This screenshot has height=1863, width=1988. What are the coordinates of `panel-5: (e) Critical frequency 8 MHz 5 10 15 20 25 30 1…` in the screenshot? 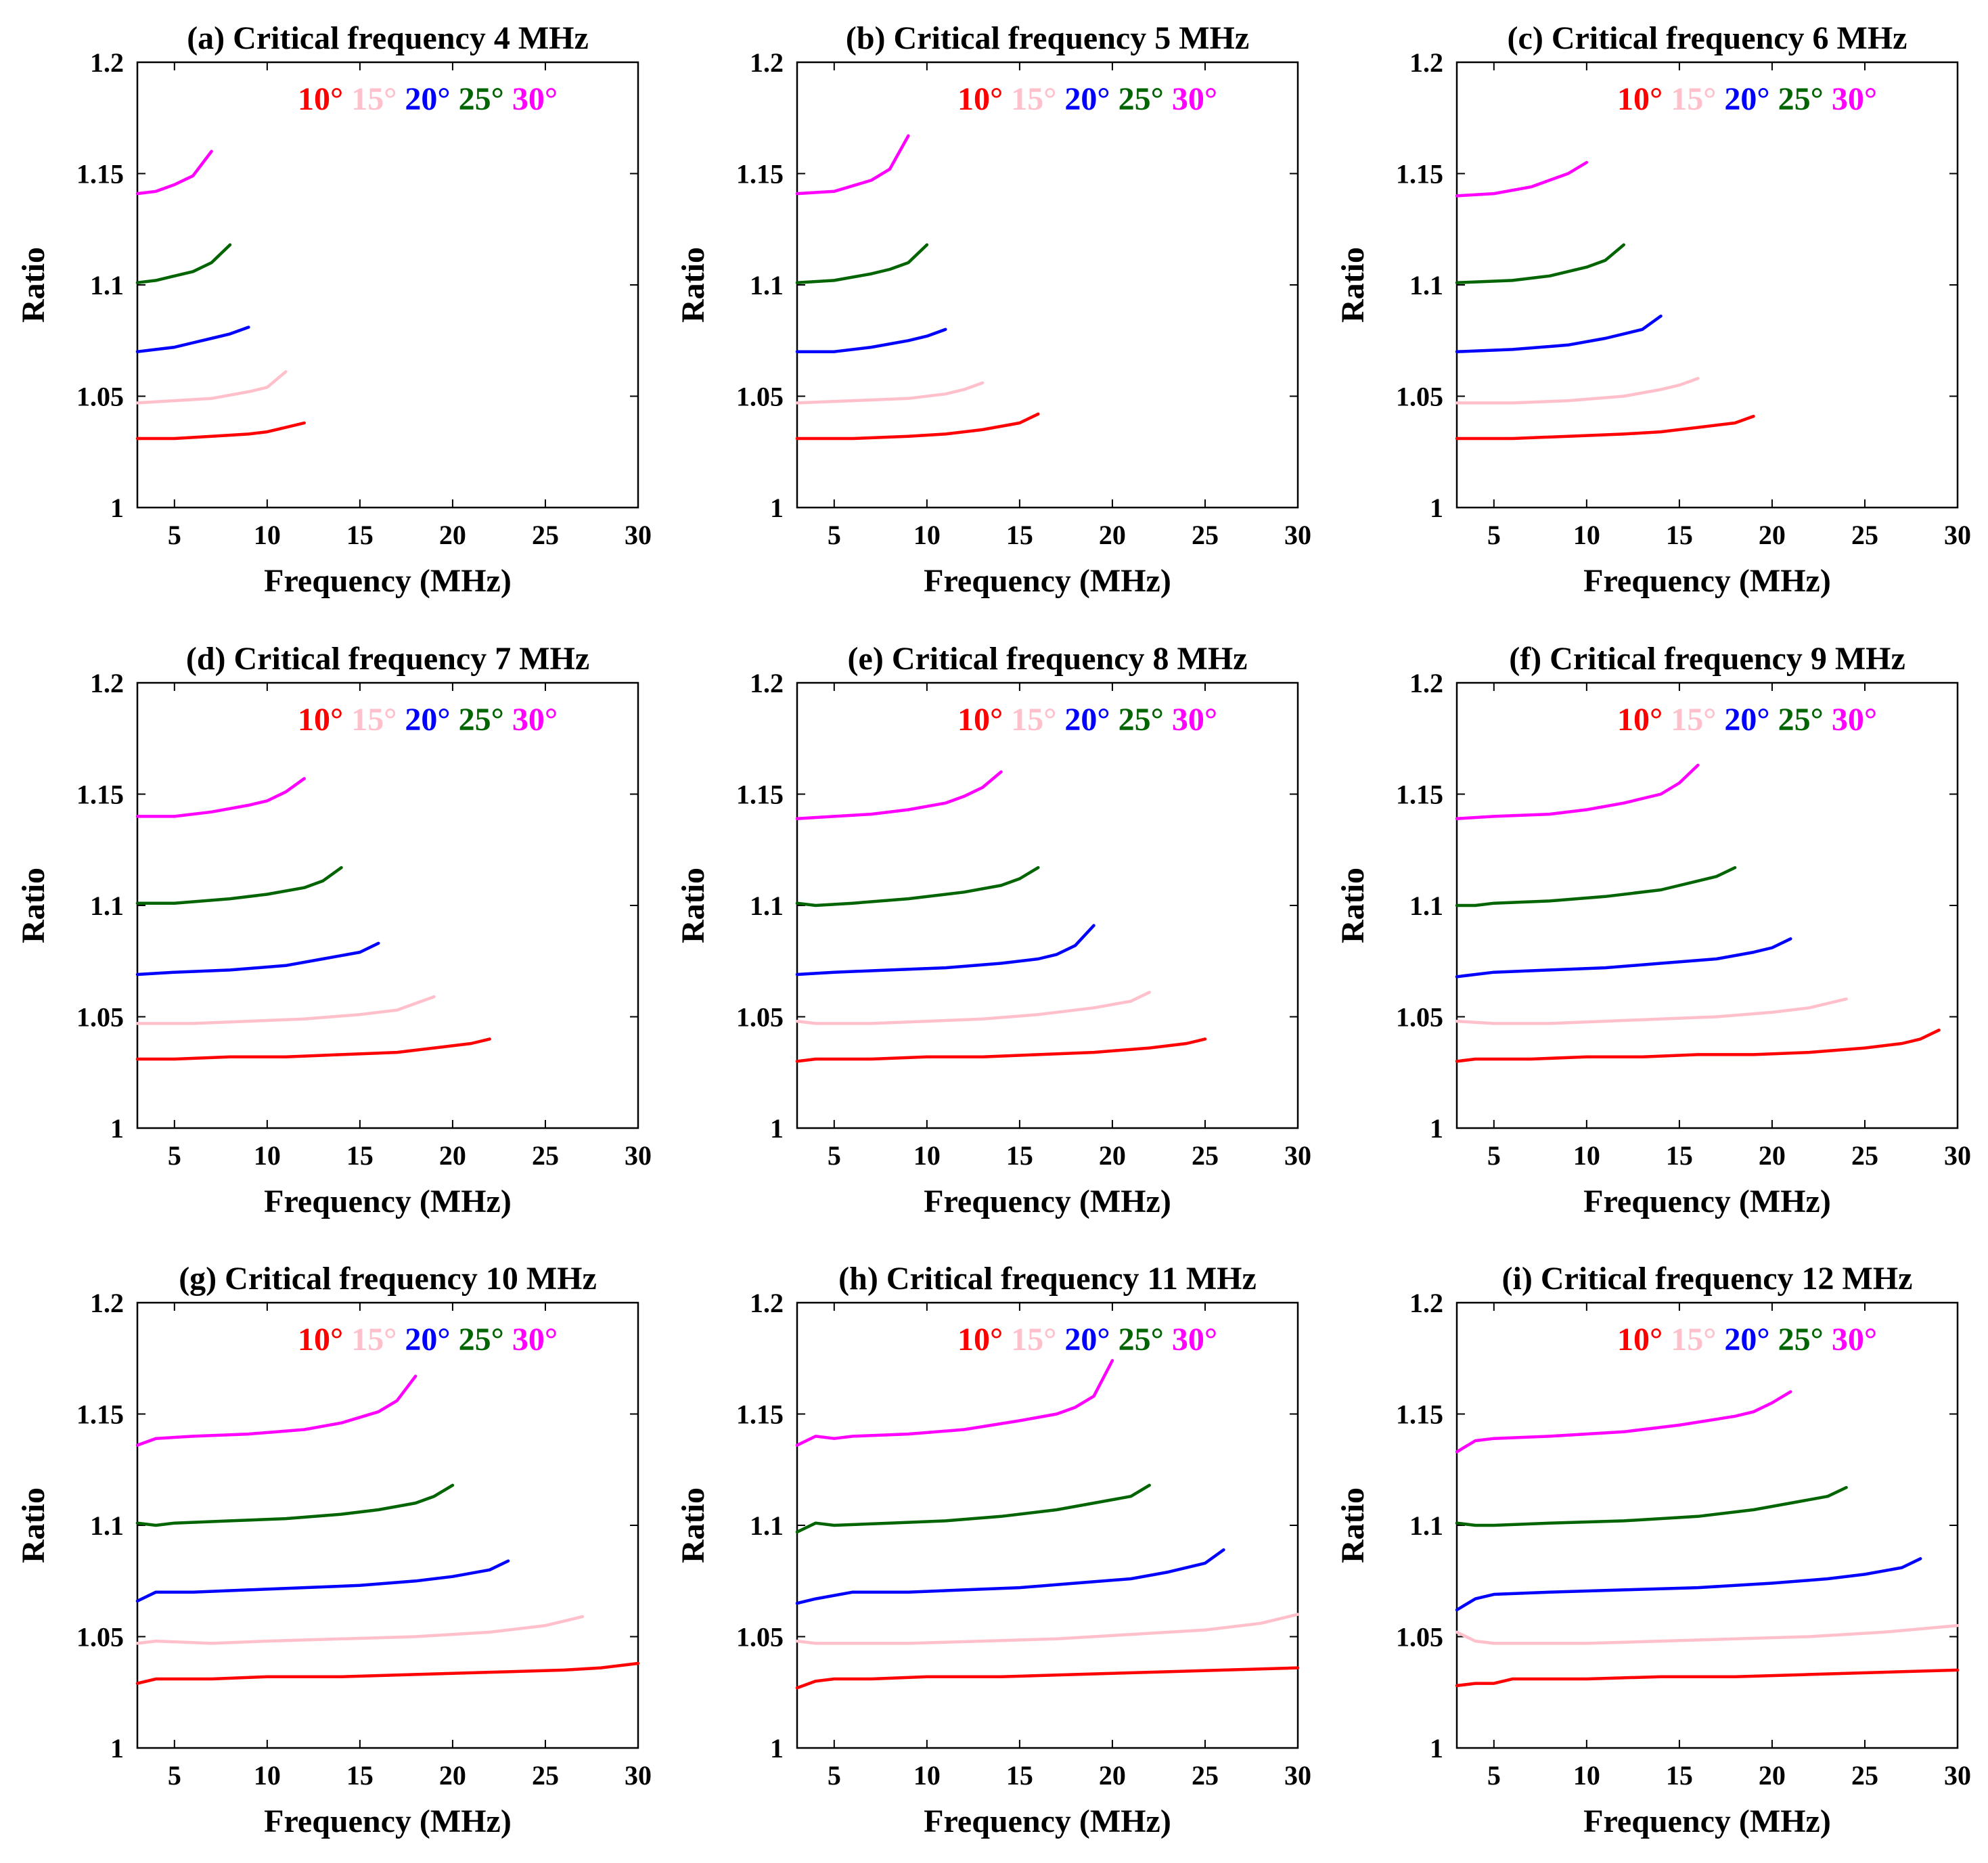 It's located at (993, 930).